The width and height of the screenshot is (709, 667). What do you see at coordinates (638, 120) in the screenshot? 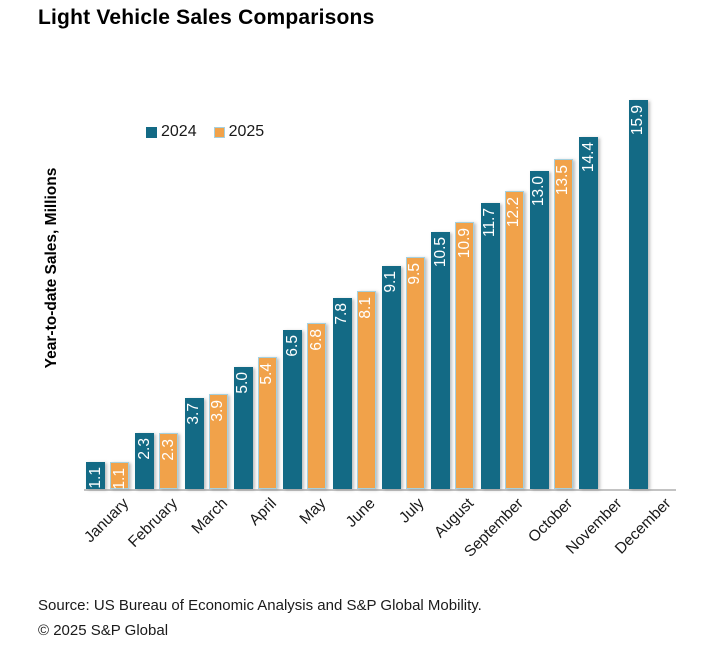
I see `bar-value-label-2024-december: 15.9` at bounding box center [638, 120].